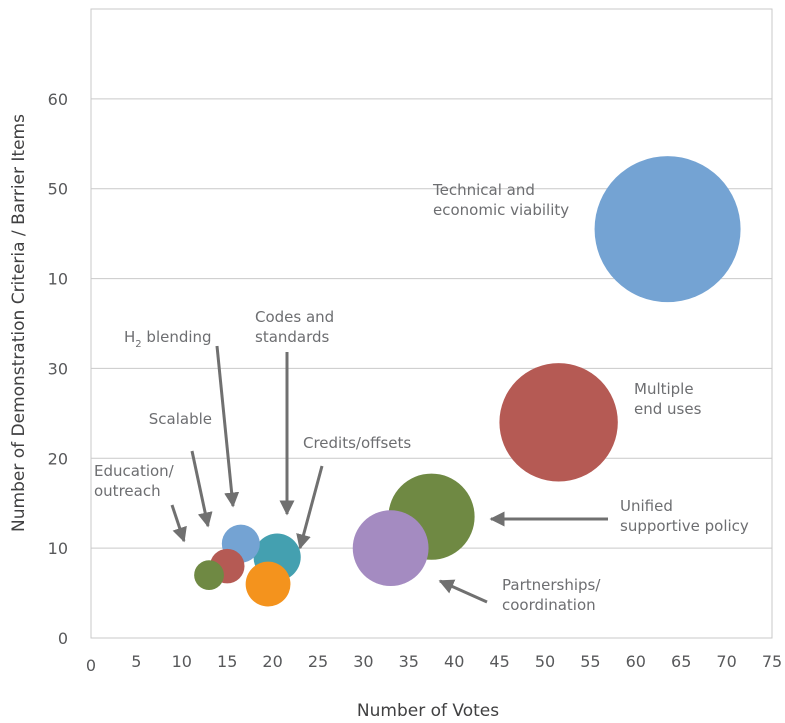 This screenshot has height=723, width=785. Describe the element at coordinates (668, 399) in the screenshot. I see `annotation-label: Multiple end uses` at that location.